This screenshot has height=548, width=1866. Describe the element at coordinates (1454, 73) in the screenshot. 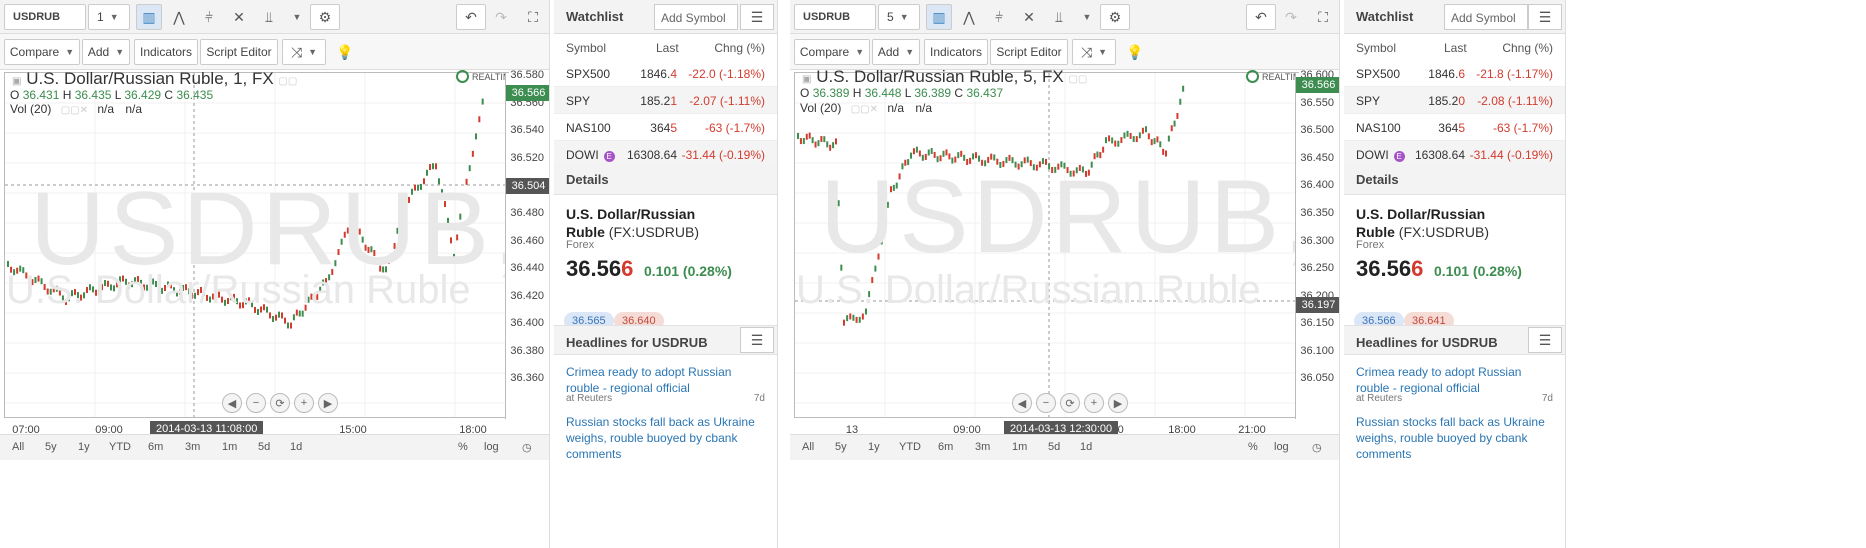

I see `watchlist-row: SPX500 1846.6 -21.8 (-1.17%)` at that location.